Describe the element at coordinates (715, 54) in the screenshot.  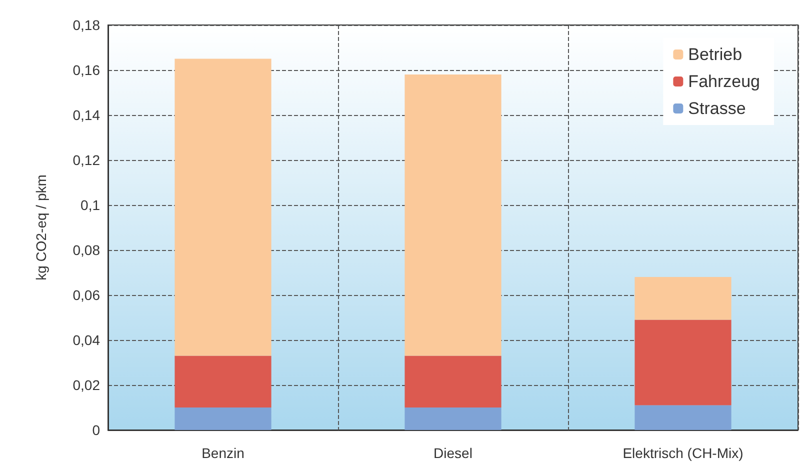
I see `legend-label: Betrieb` at that location.